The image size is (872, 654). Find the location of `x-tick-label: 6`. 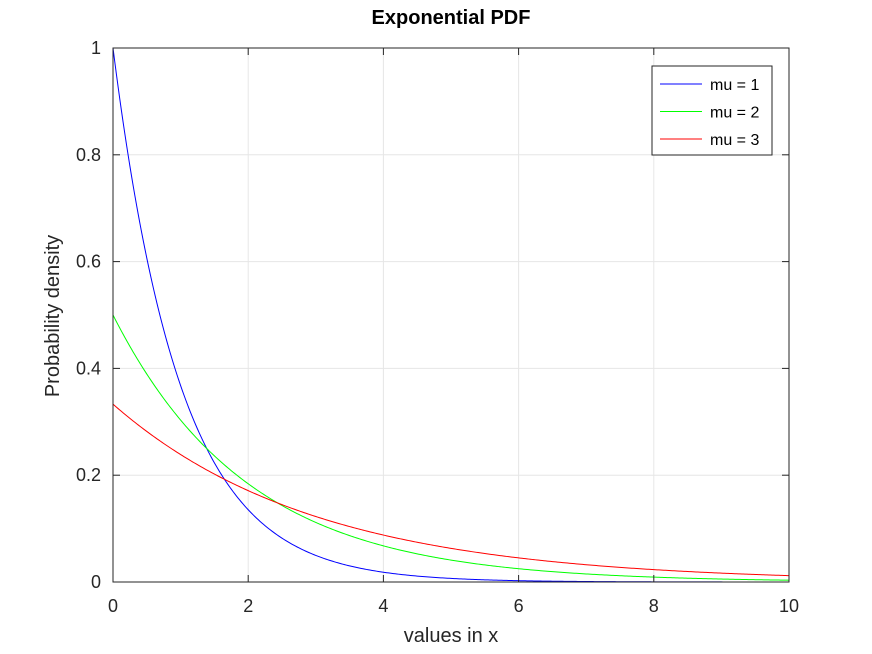

x-tick-label: 6 is located at coordinates (519, 606).